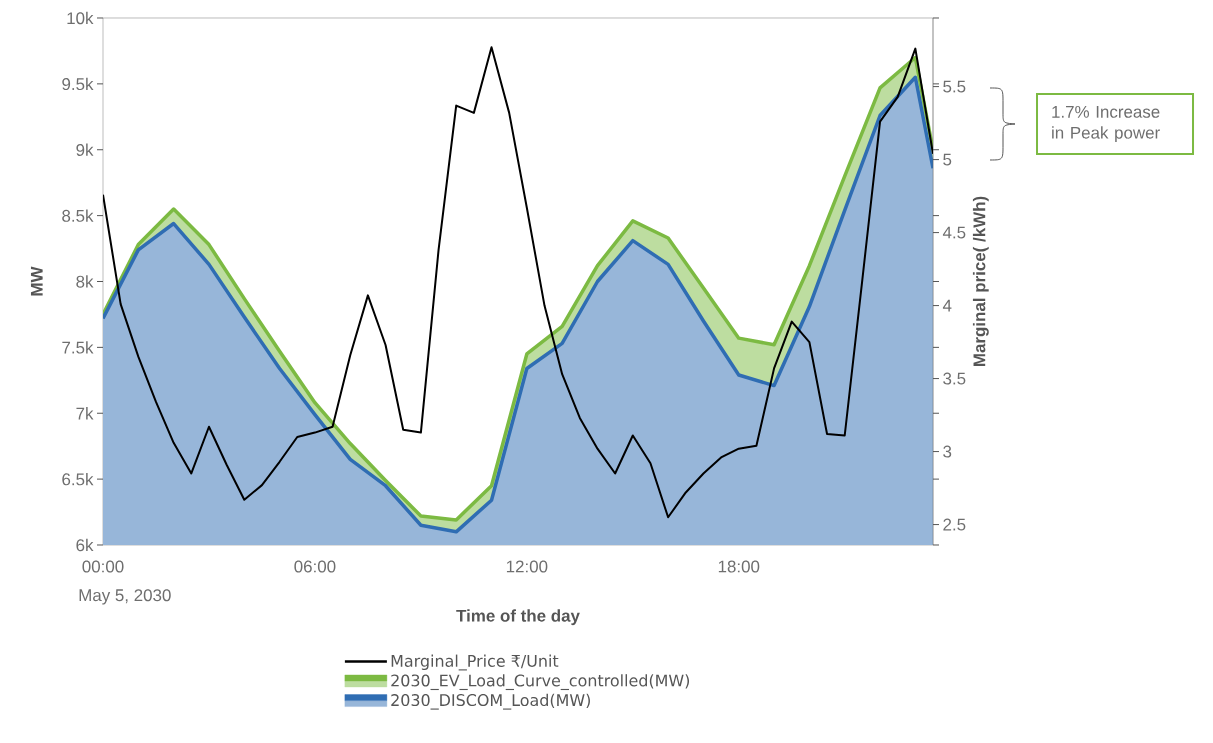 This screenshot has height=743, width=1213. I want to click on text: May 5, 2030, so click(125, 597).